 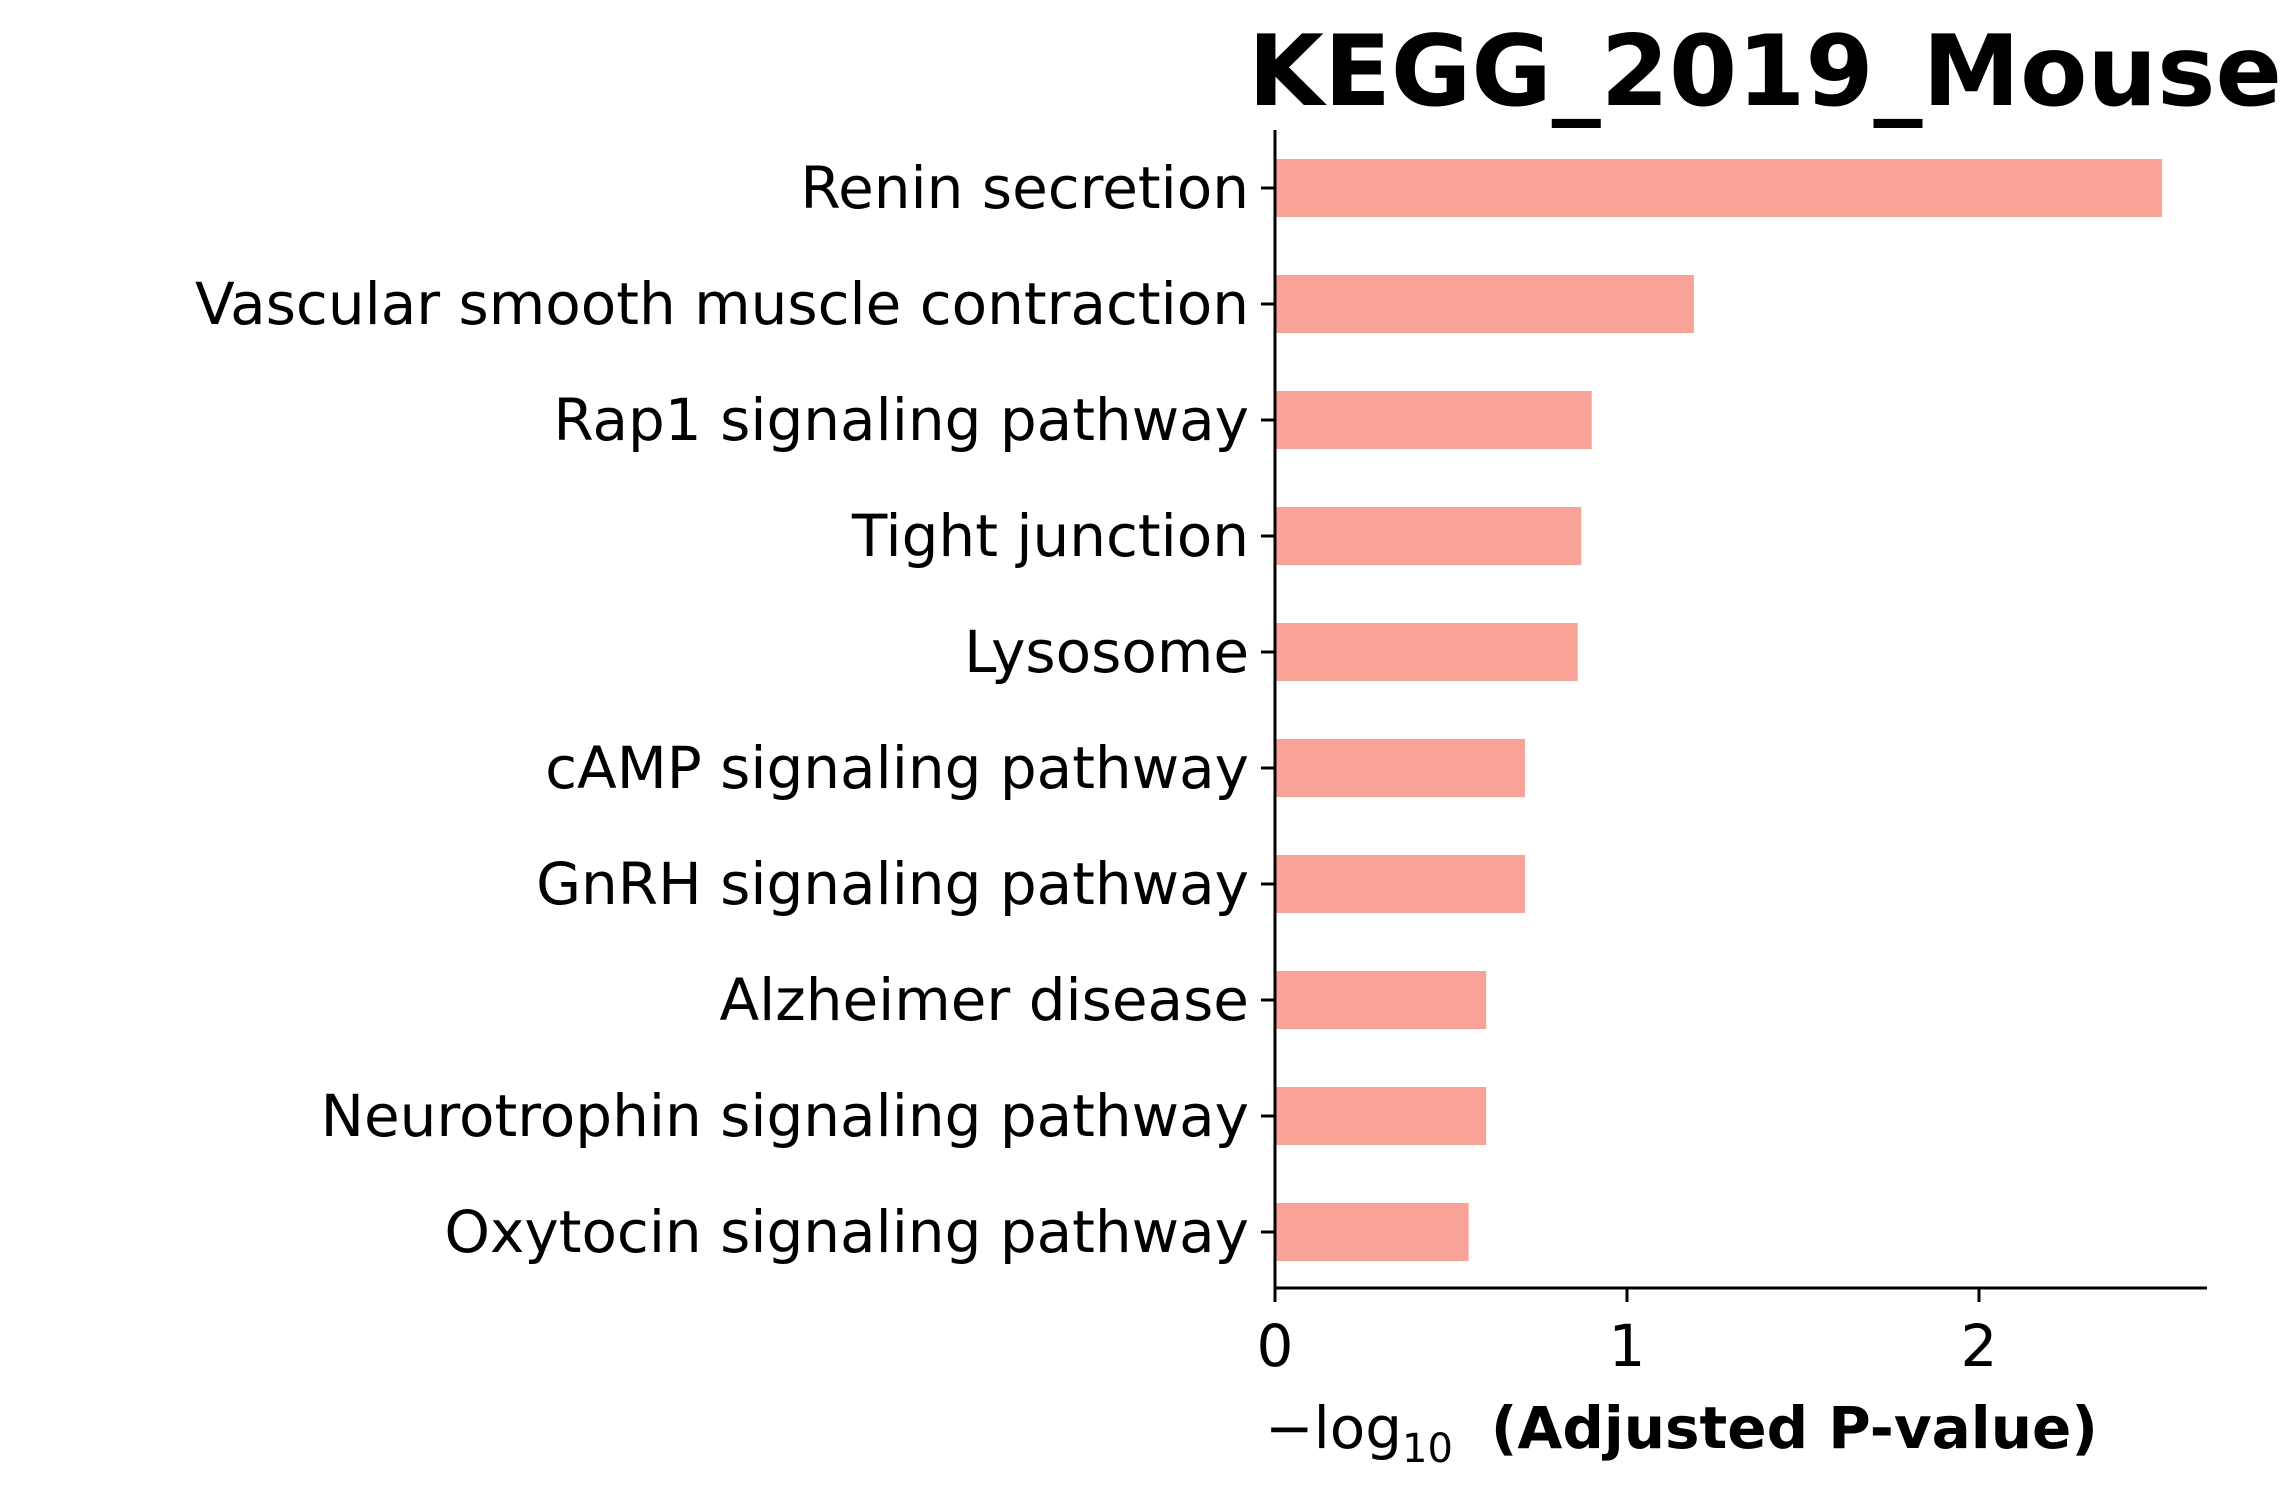 What do you see at coordinates (1275, 1346) in the screenshot?
I see `x-tick-label-0: 0` at bounding box center [1275, 1346].